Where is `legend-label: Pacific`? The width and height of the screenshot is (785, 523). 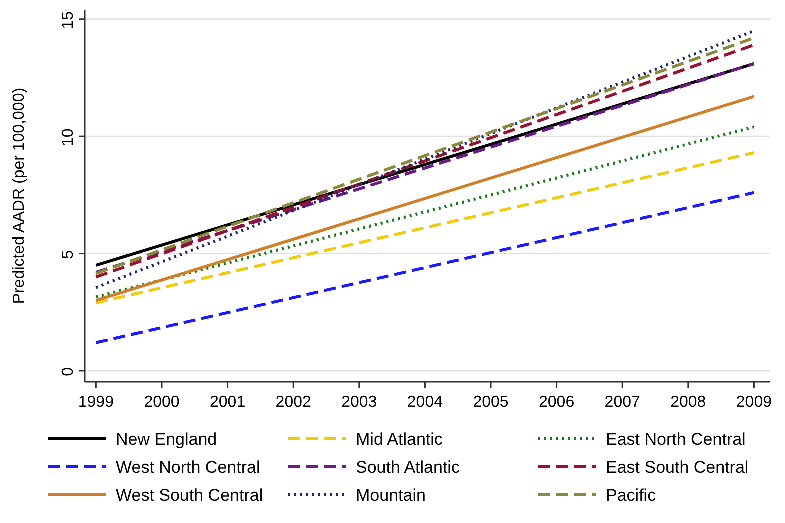
legend-label: Pacific is located at coordinates (631, 495).